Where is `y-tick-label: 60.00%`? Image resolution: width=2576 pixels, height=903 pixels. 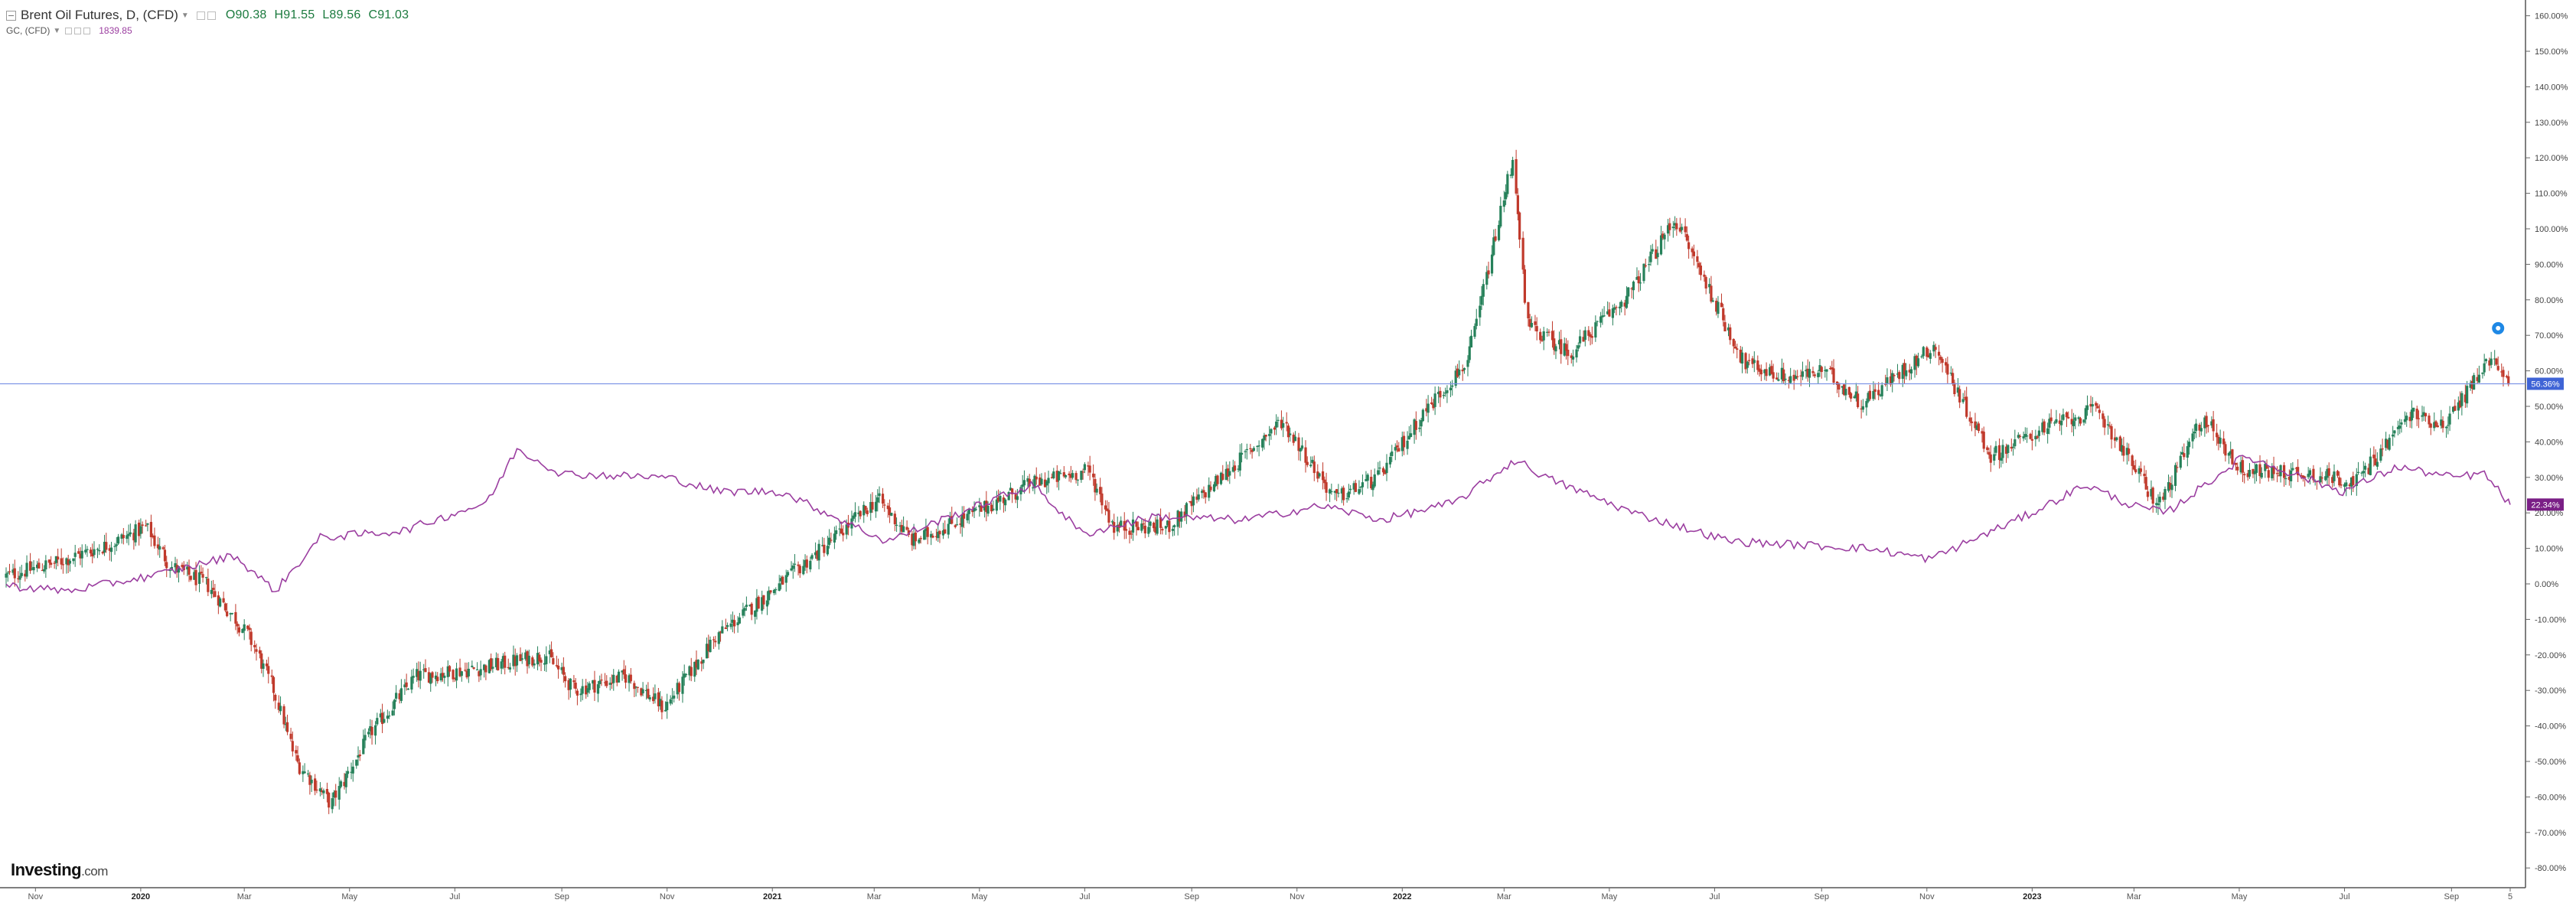
y-tick-label: 60.00% is located at coordinates (2549, 372).